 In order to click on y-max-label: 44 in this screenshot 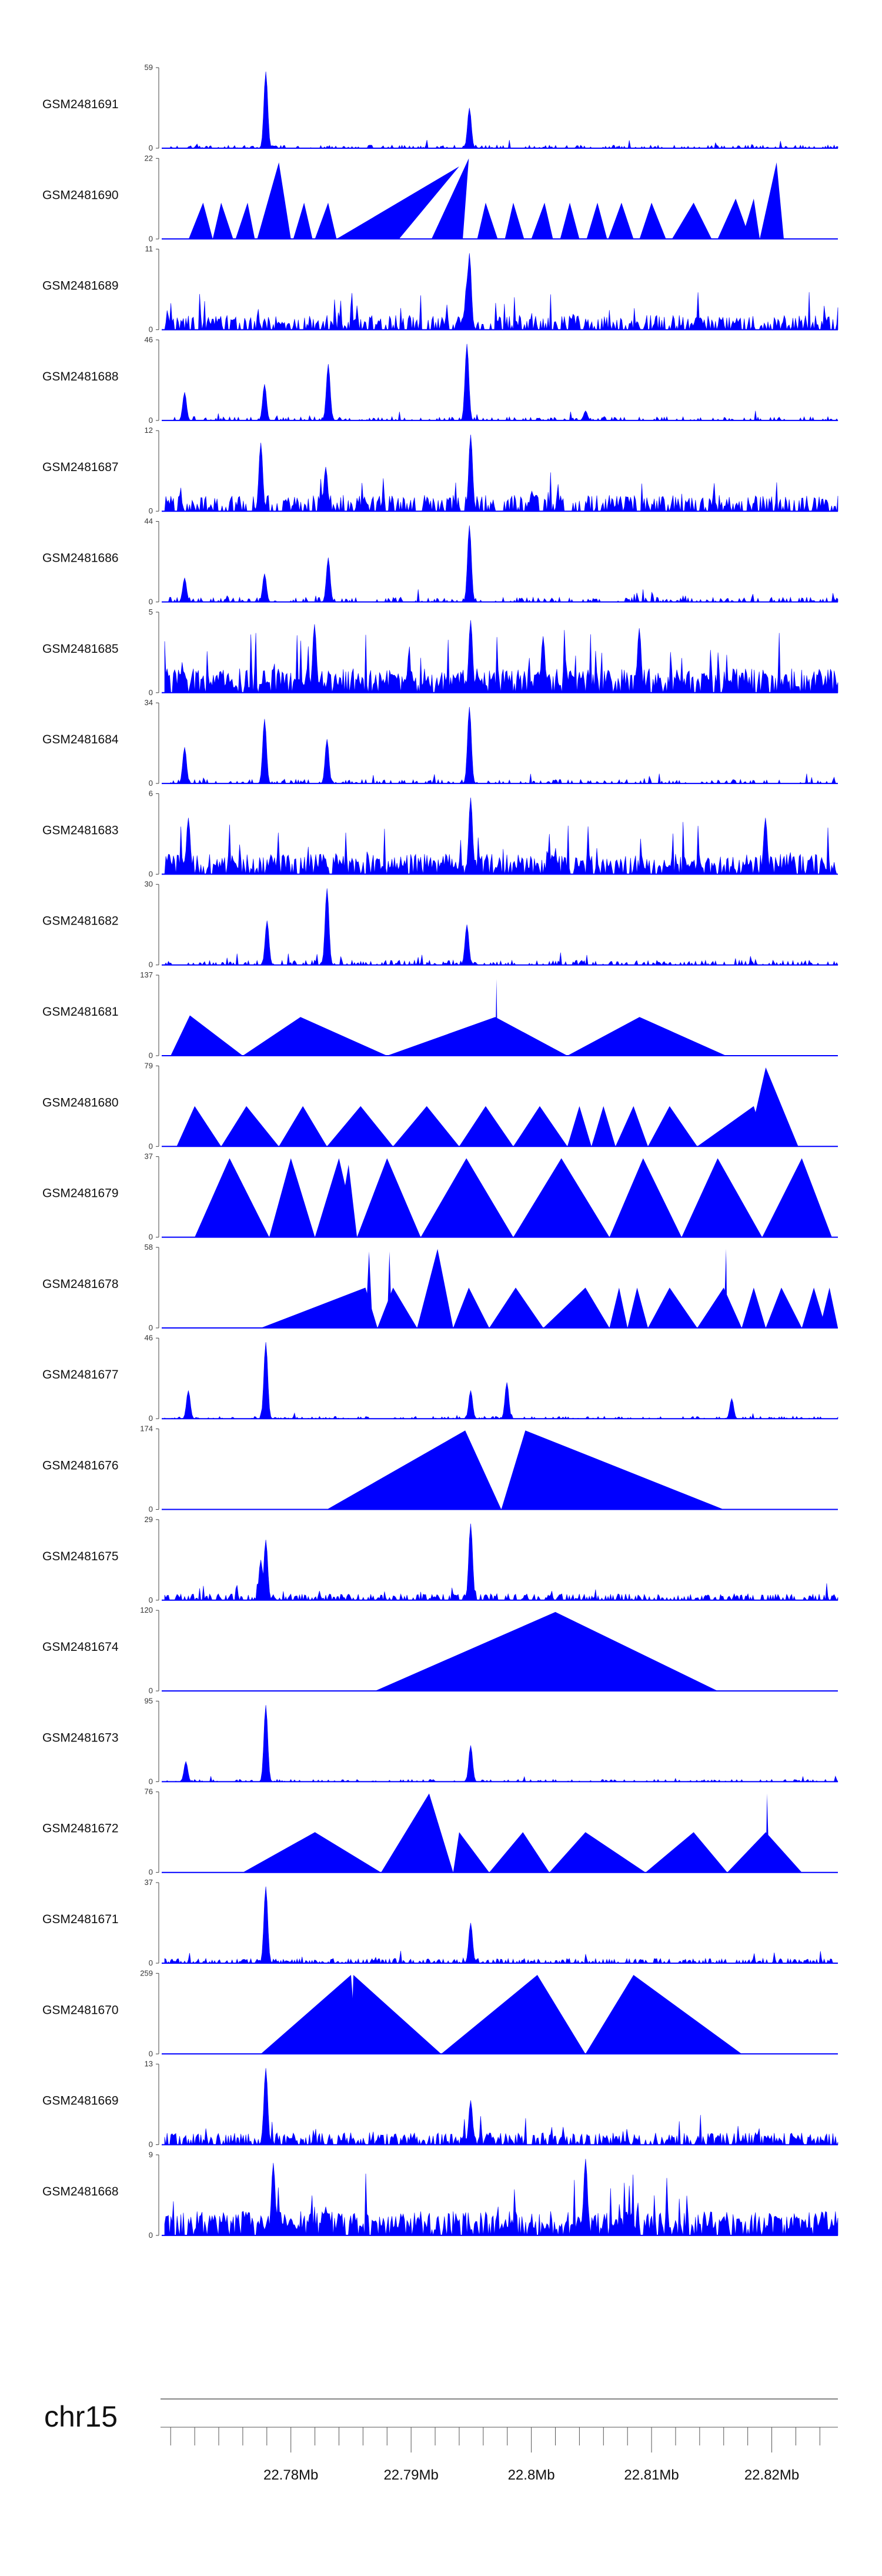, I will do `click(149, 521)`.